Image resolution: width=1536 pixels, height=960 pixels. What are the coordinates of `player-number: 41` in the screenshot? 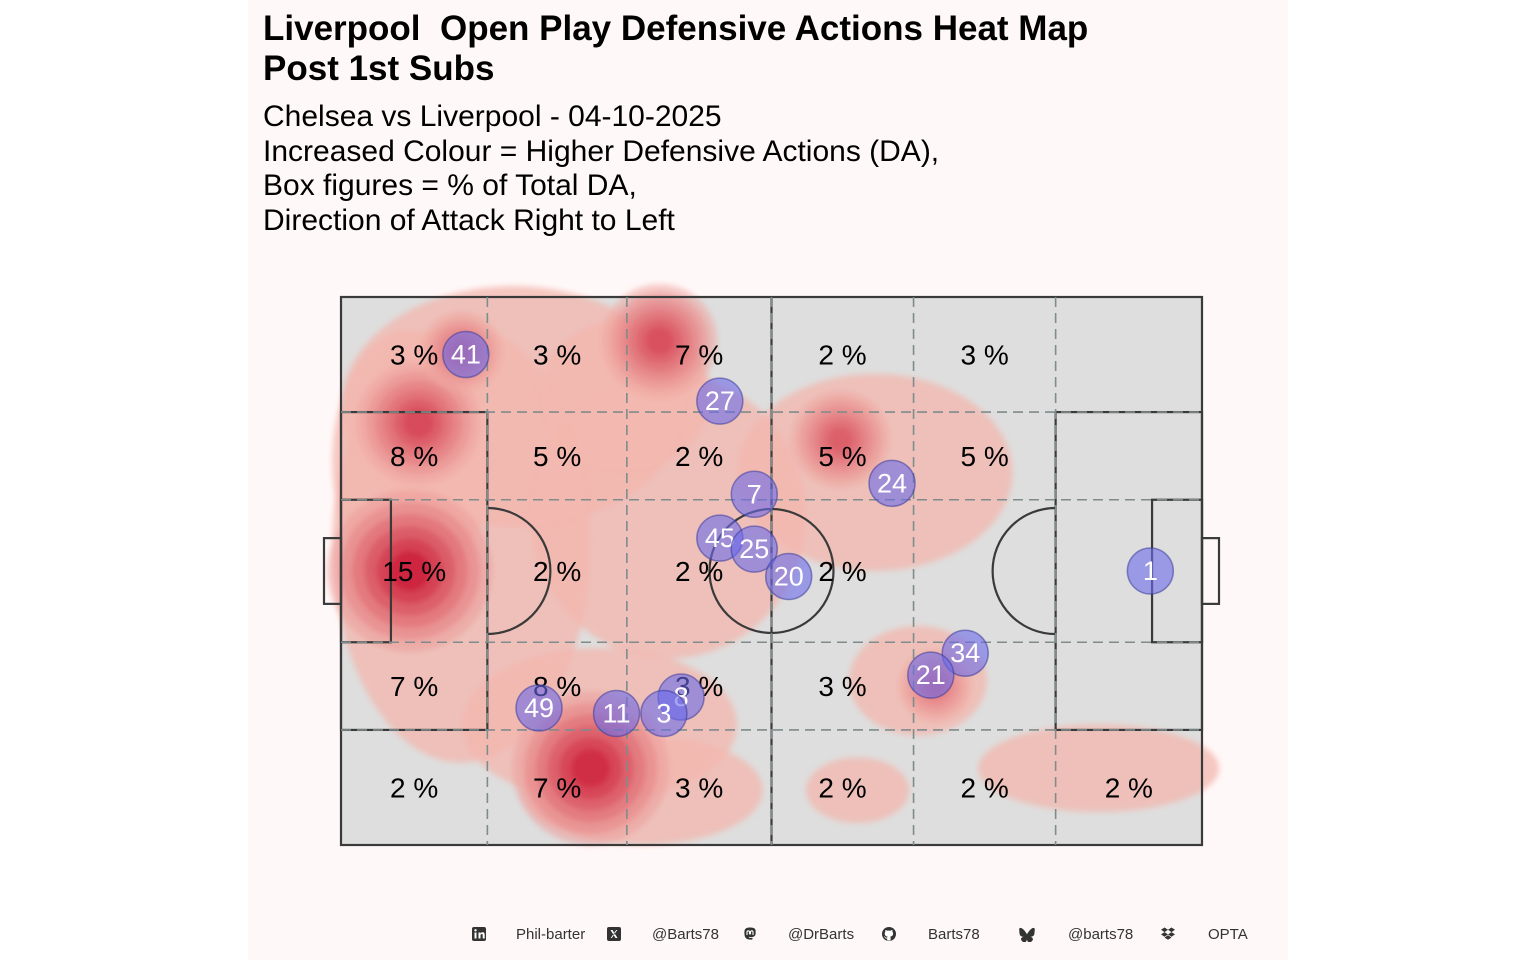 It's located at (466, 355).